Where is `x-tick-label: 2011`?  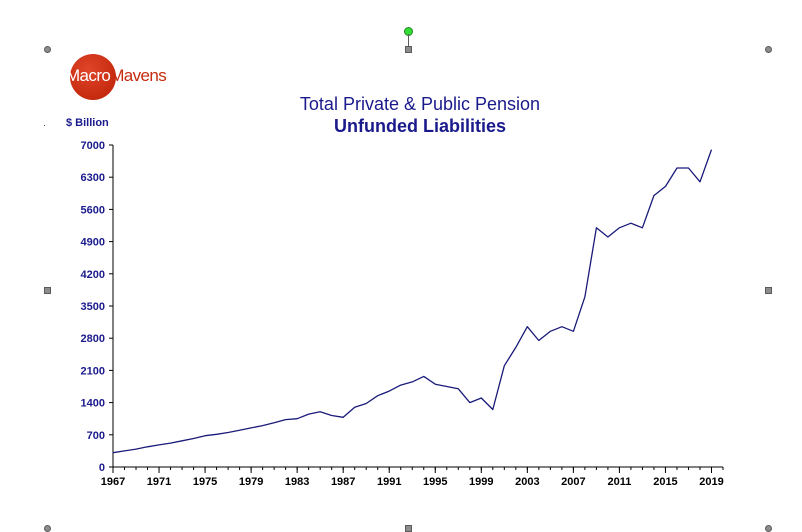
x-tick-label: 2011 is located at coordinates (619, 482).